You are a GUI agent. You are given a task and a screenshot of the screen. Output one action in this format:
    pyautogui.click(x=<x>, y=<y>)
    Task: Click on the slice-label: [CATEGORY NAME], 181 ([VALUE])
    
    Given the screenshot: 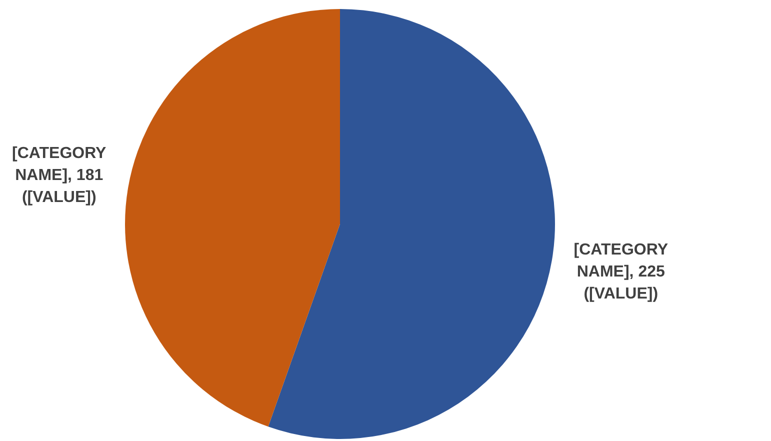 What is the action you would take?
    pyautogui.click(x=59, y=175)
    